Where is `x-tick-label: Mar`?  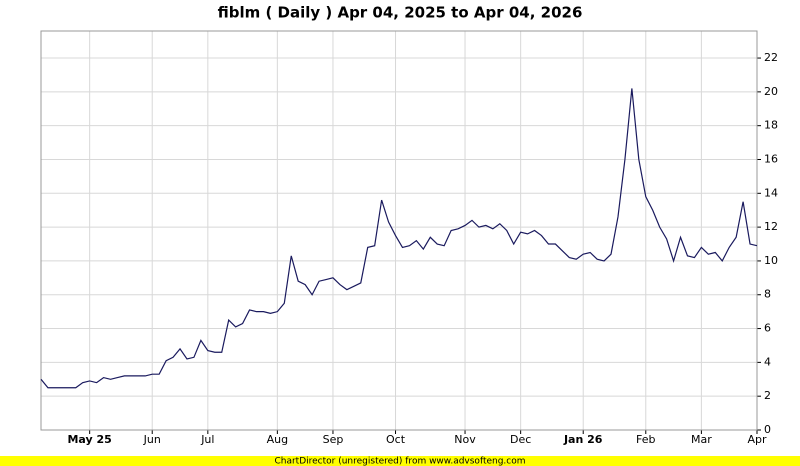 x-tick-label: Mar is located at coordinates (701, 439).